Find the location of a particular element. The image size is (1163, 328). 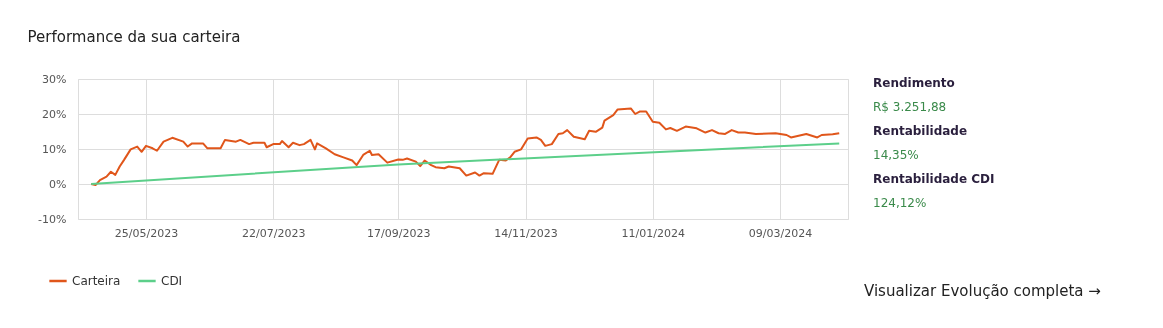

text: Rendimento is located at coordinates (914, 83).